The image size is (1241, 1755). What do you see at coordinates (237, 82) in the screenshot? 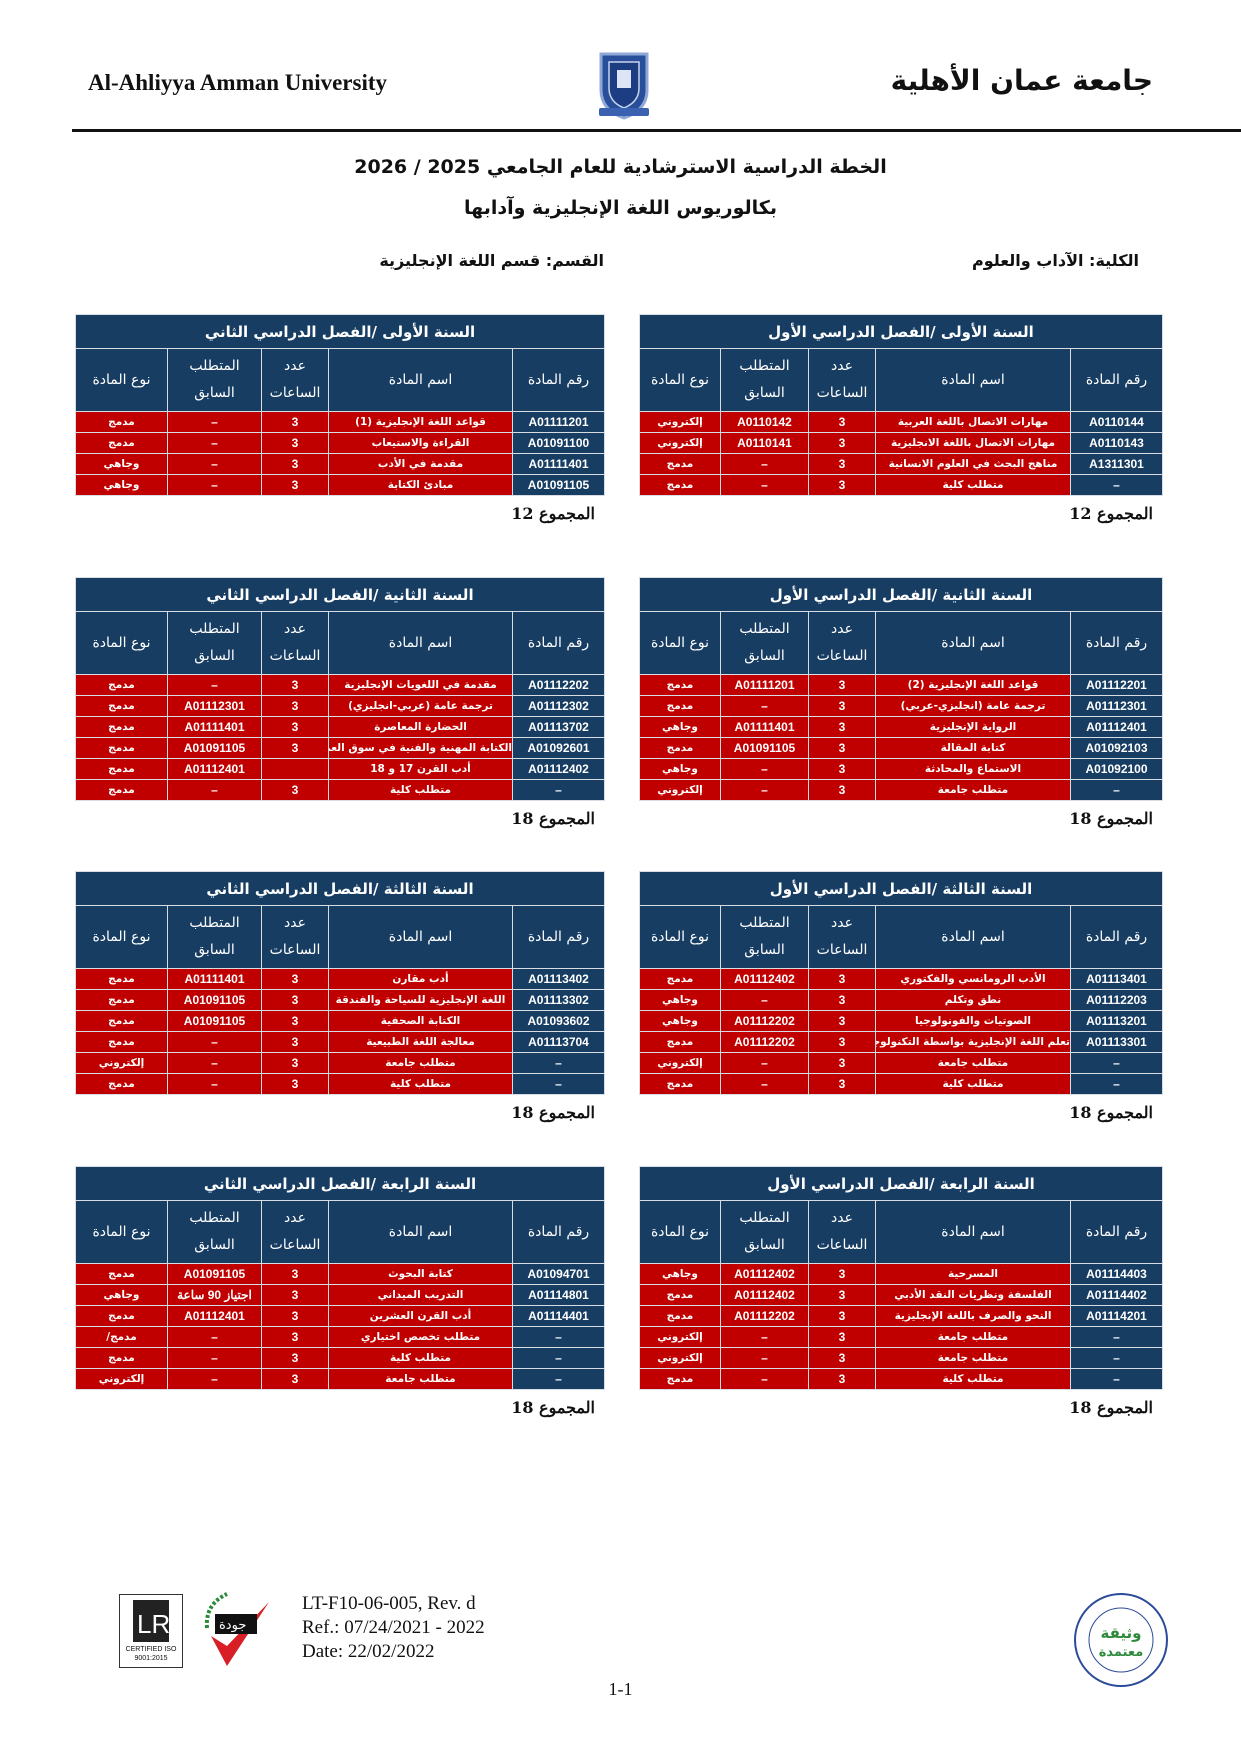
I see `university-name-en: Al-Ahliyya Amman University` at bounding box center [237, 82].